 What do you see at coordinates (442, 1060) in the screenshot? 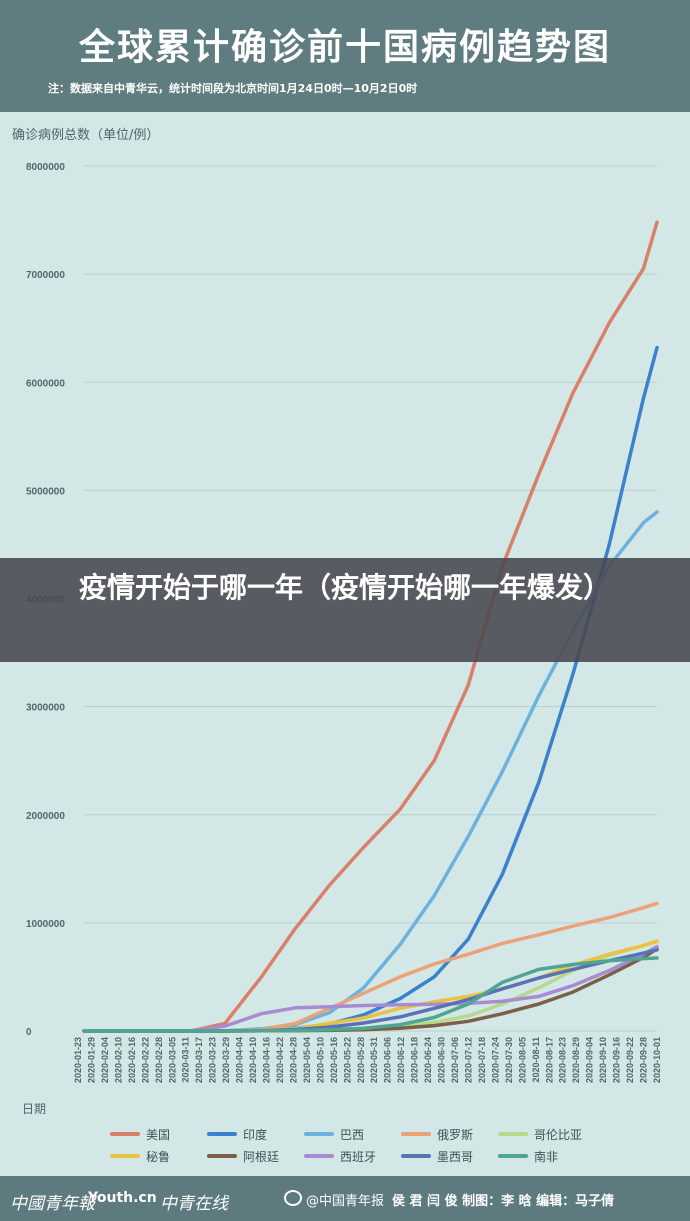
I see `x-tick-label: 2020-06-30` at bounding box center [442, 1060].